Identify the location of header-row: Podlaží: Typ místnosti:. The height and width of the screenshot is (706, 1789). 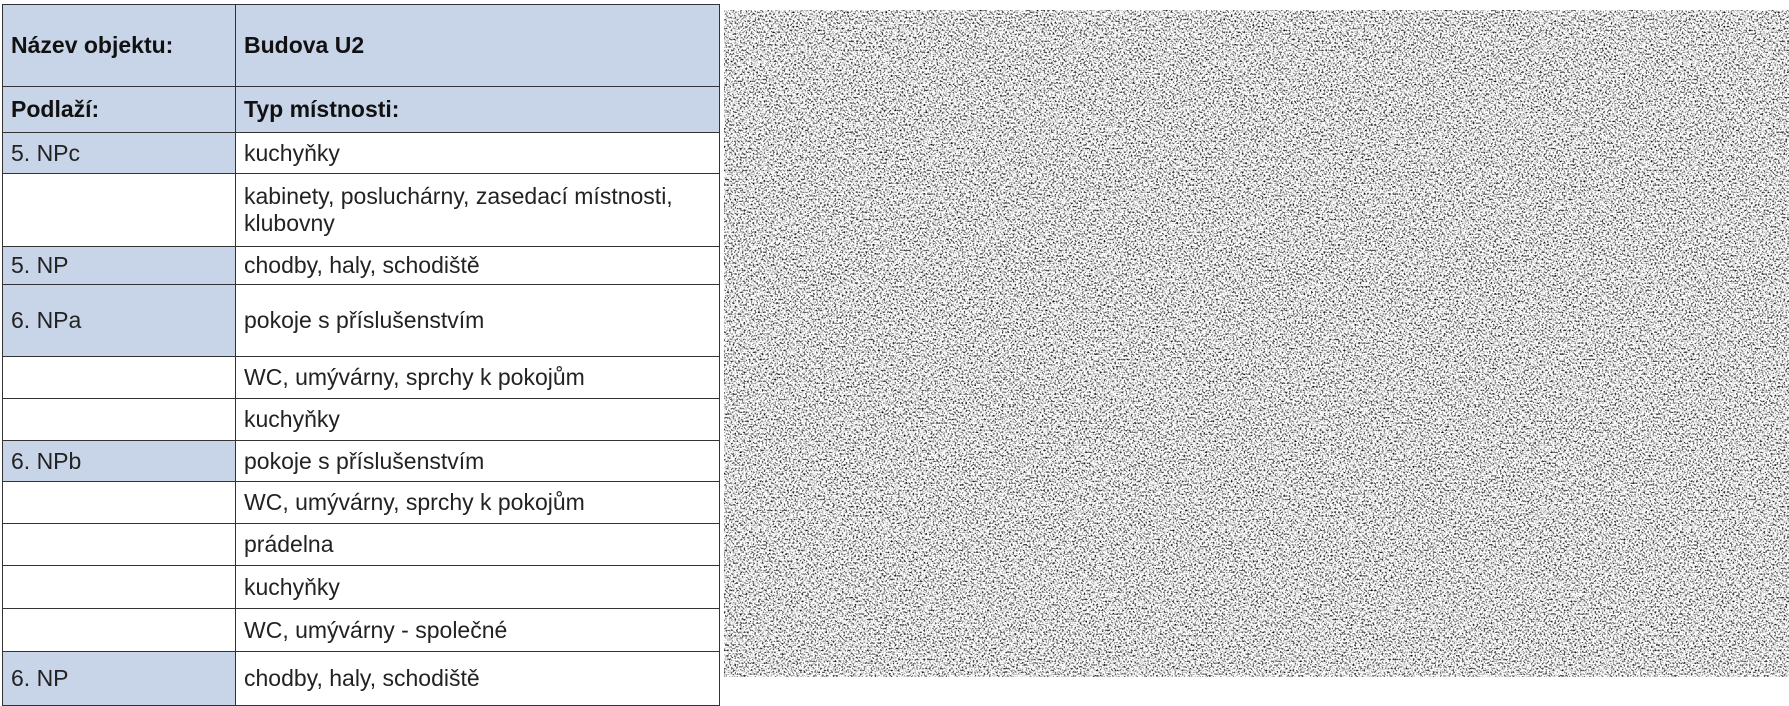
(361, 109).